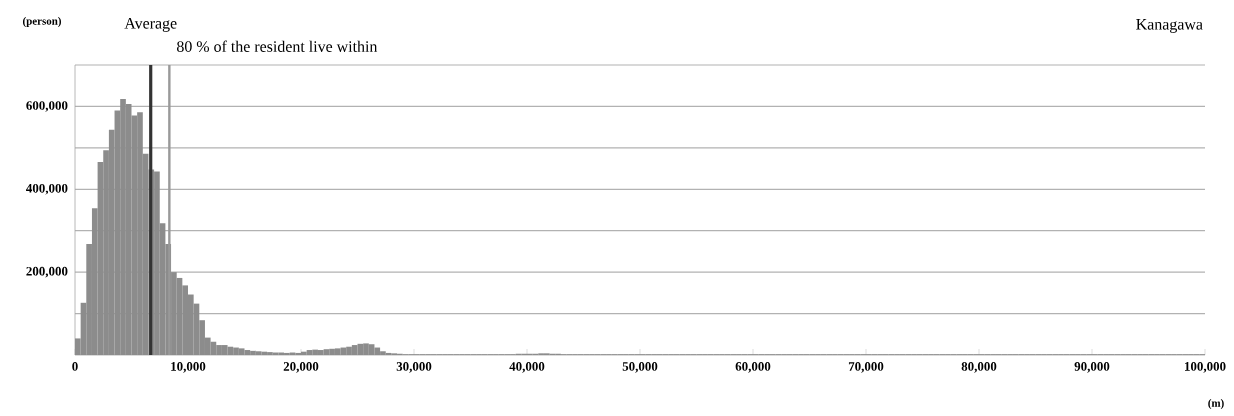  Describe the element at coordinates (150, 24) in the screenshot. I see `ref-line-label: Average` at that location.